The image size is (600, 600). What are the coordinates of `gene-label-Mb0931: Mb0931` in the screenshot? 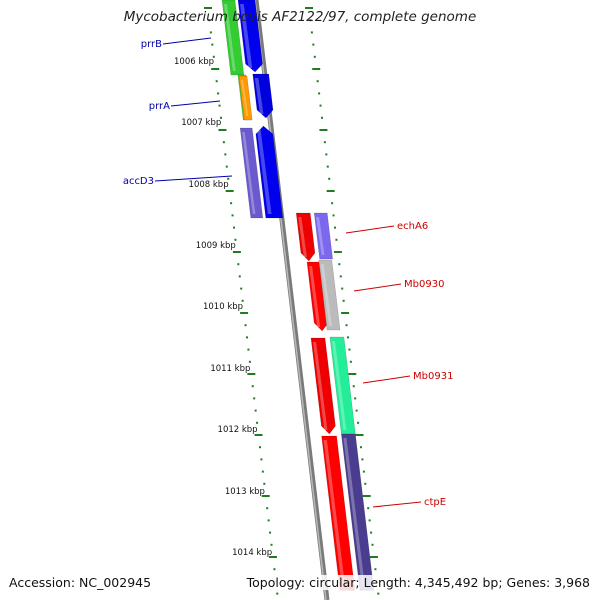 It's located at (433, 376).